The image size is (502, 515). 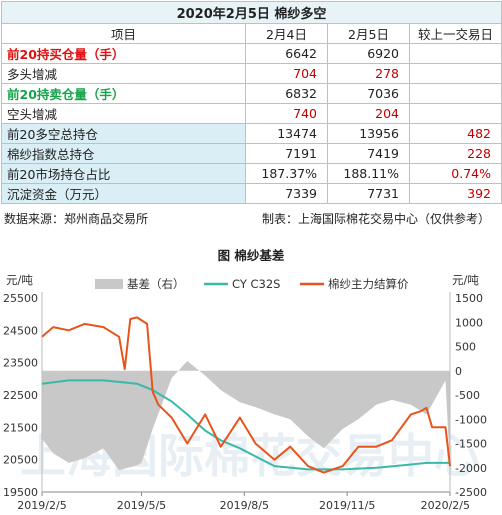 I want to click on row-label: 空头增减, so click(x=123, y=113).